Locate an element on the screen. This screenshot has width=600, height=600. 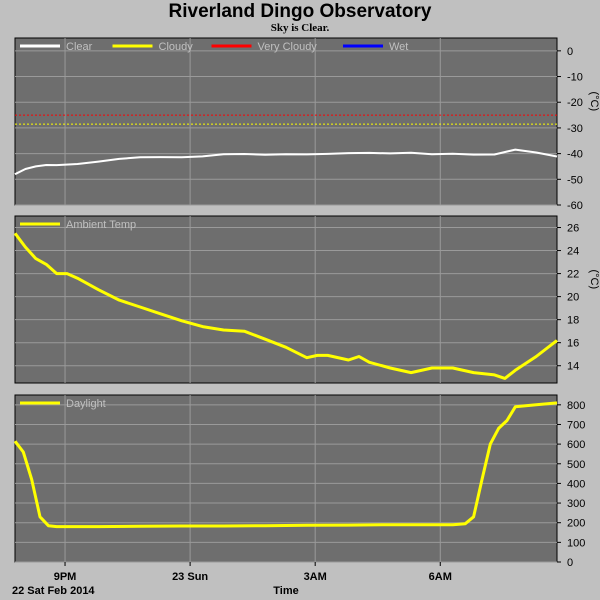
y-tick-label: 100 is located at coordinates (576, 543).